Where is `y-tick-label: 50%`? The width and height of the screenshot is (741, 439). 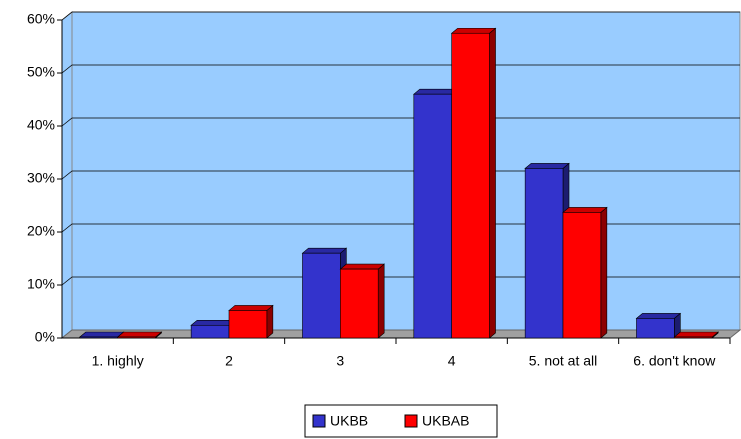 y-tick-label: 50% is located at coordinates (41, 72).